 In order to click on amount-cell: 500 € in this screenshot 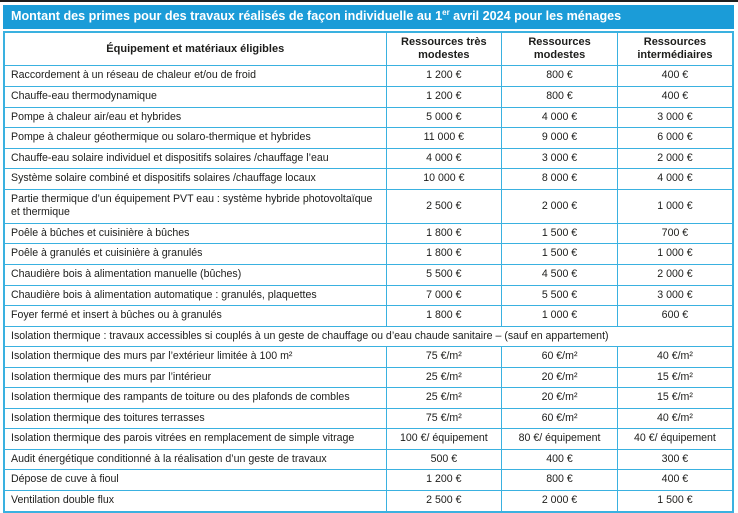, I will do `click(444, 459)`.